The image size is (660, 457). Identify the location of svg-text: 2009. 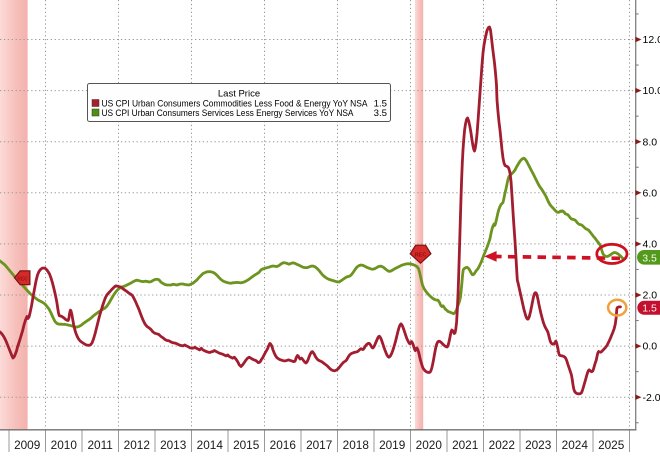
(27, 445).